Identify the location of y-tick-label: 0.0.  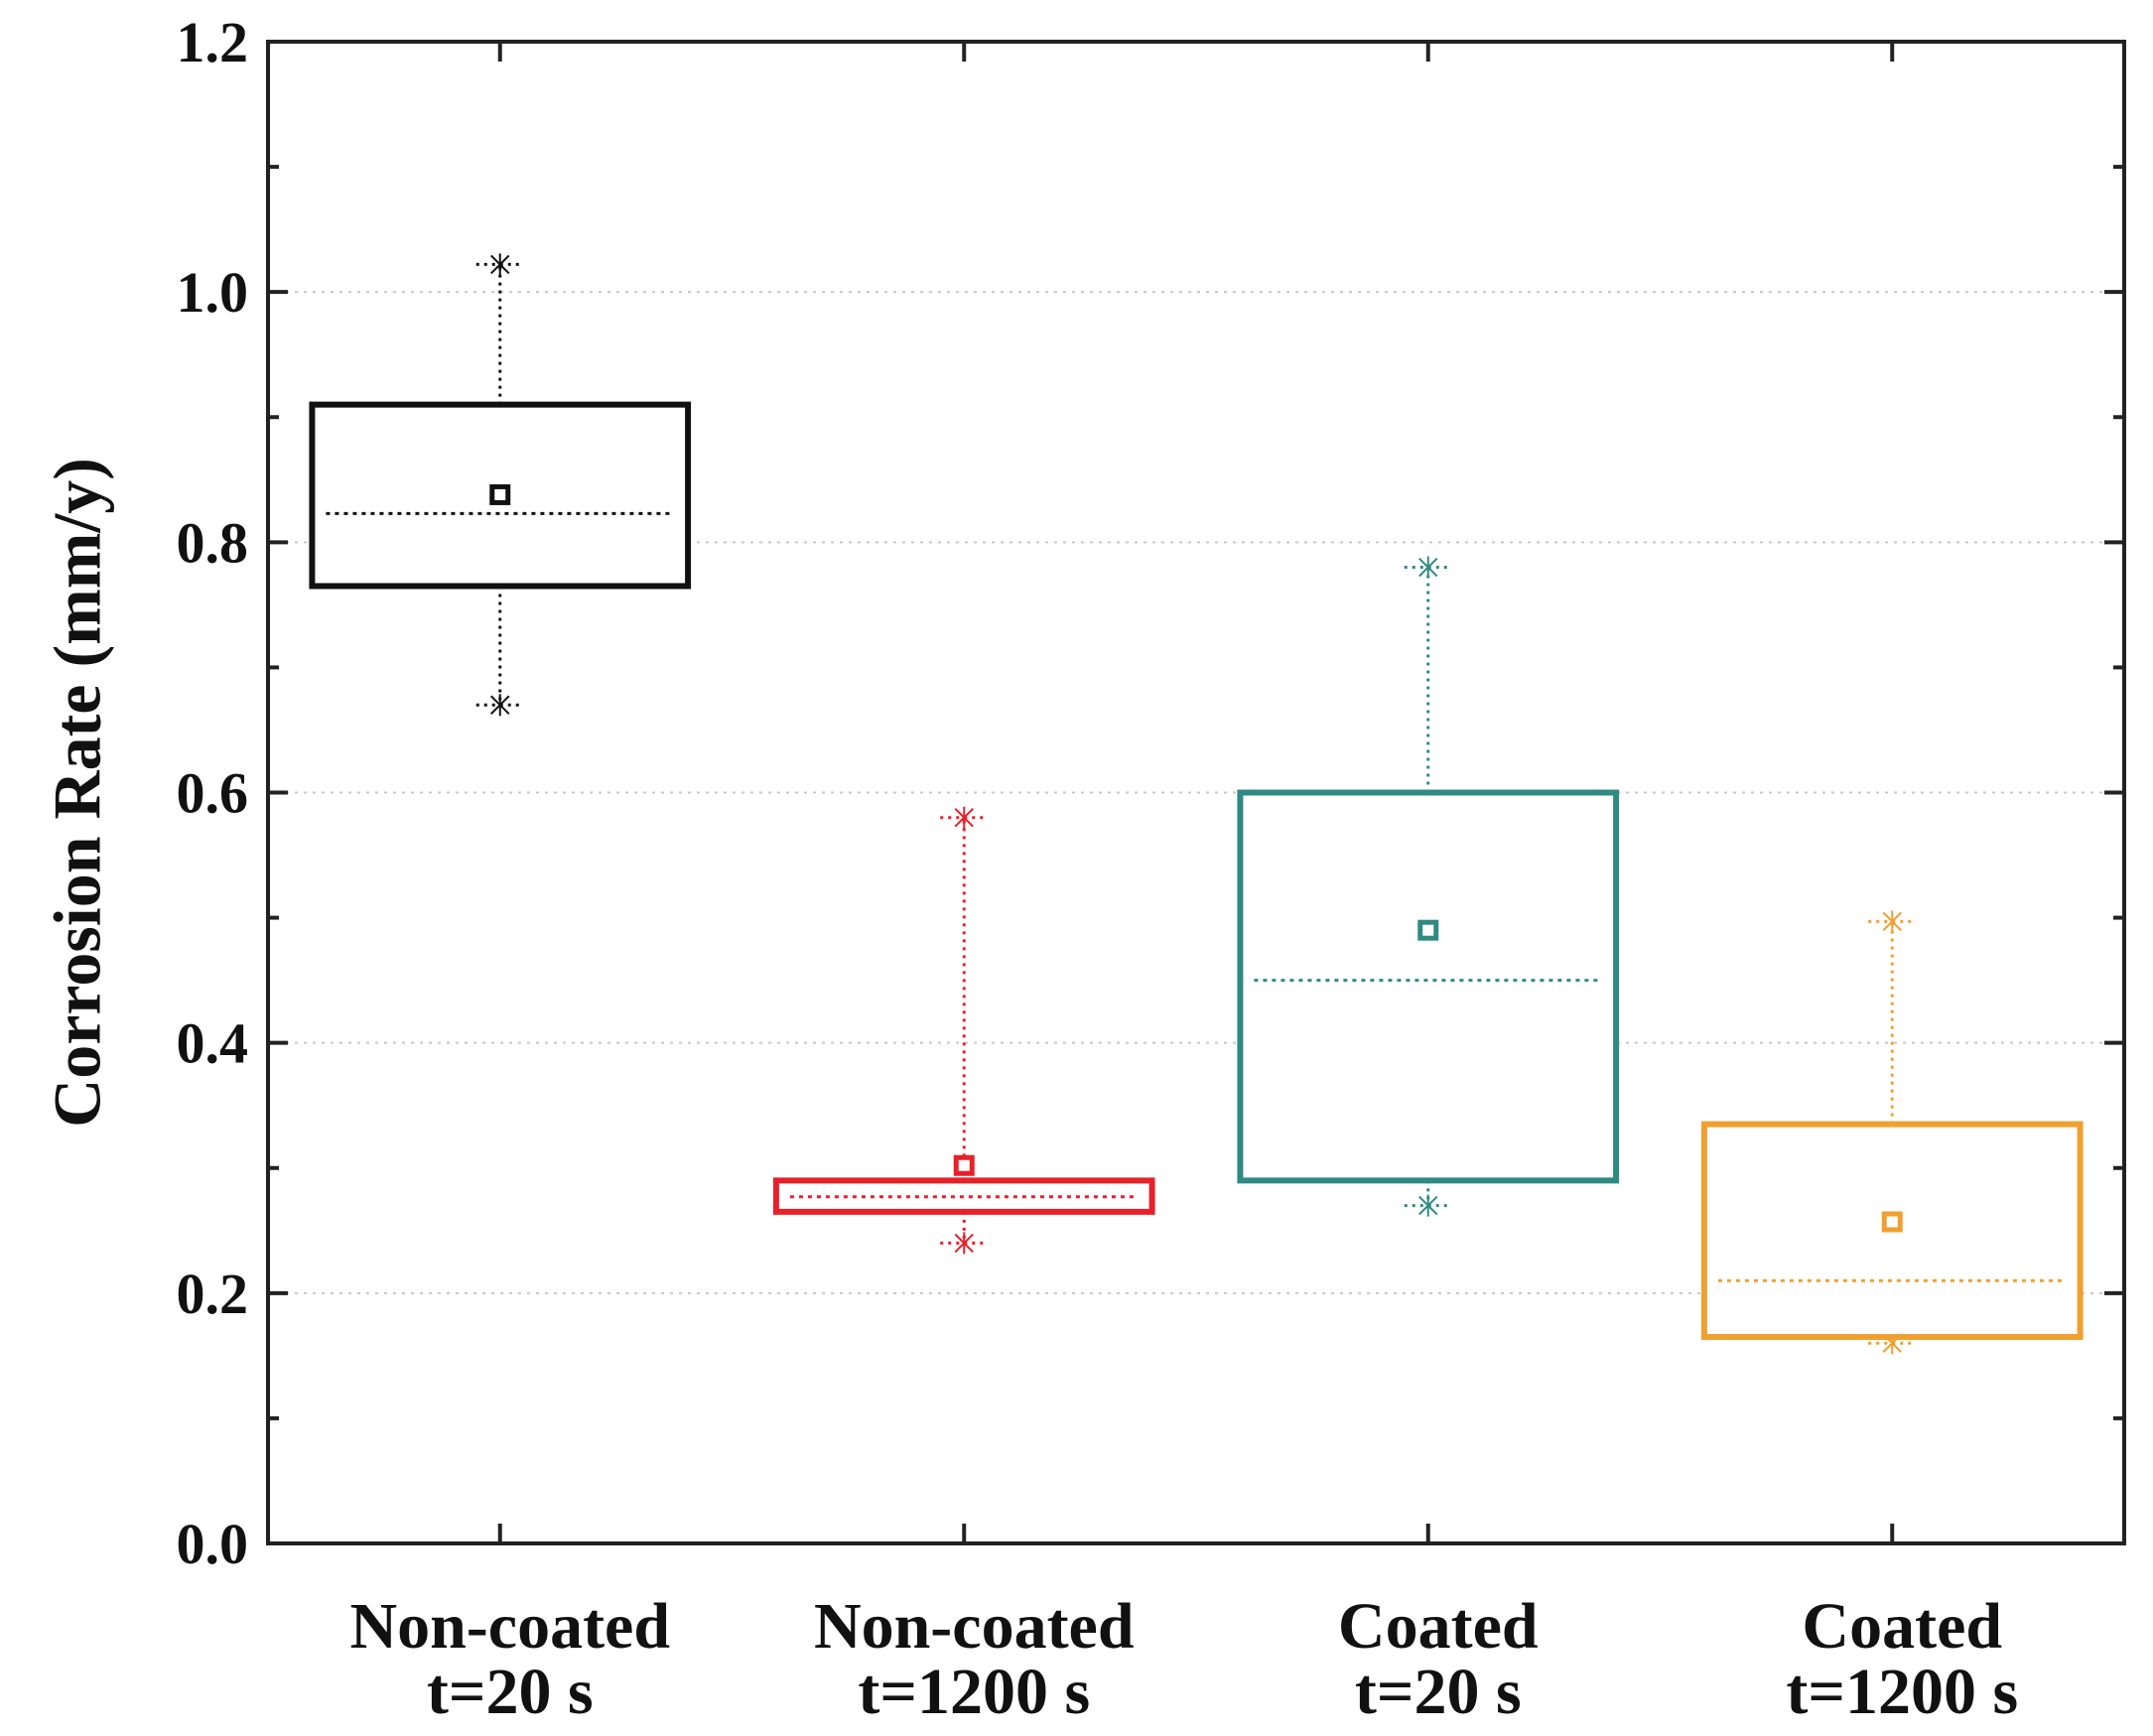
(213, 1544).